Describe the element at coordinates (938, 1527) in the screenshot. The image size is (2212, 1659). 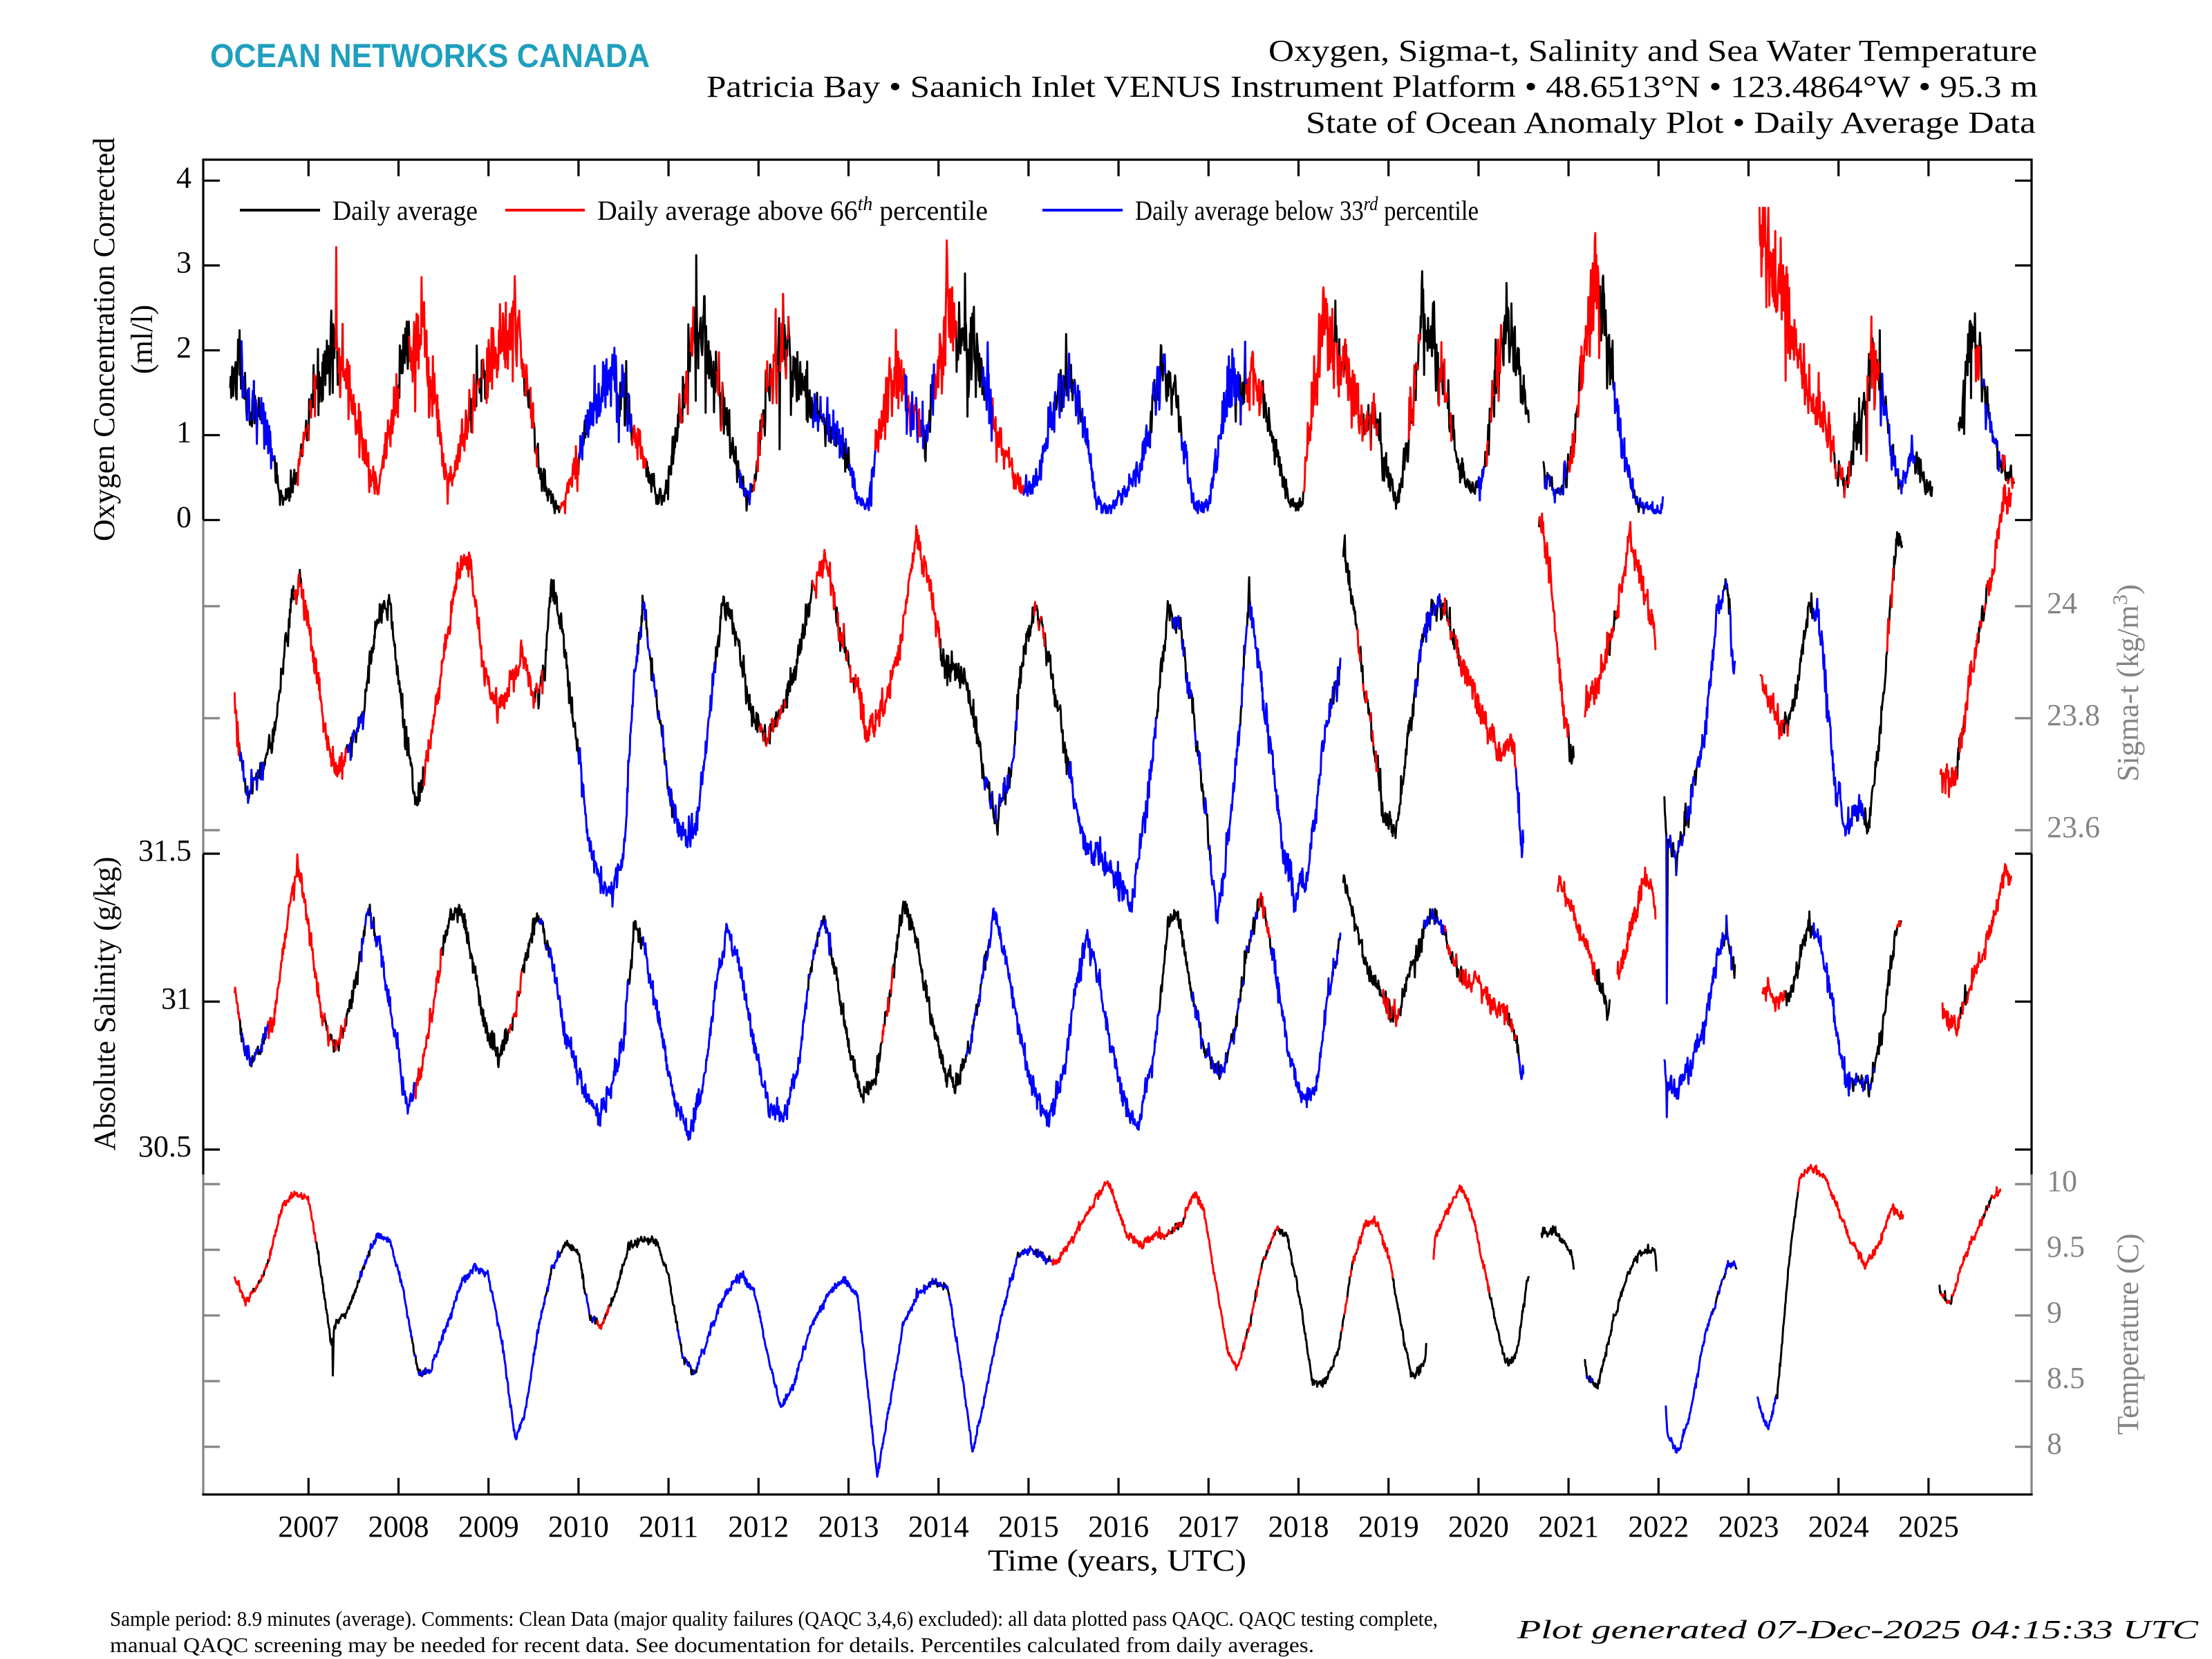
I see `svg-text: 2014` at that location.